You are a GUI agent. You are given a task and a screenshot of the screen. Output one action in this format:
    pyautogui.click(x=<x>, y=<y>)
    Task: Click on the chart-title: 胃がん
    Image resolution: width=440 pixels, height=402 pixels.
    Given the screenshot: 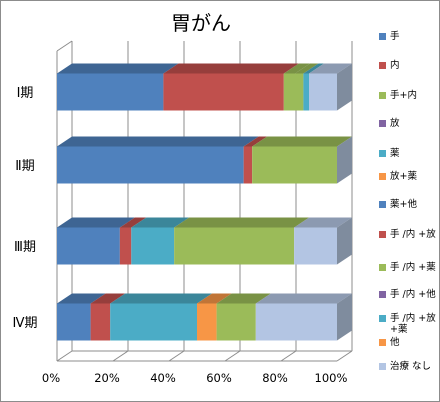 What is the action you would take?
    pyautogui.click(x=201, y=23)
    